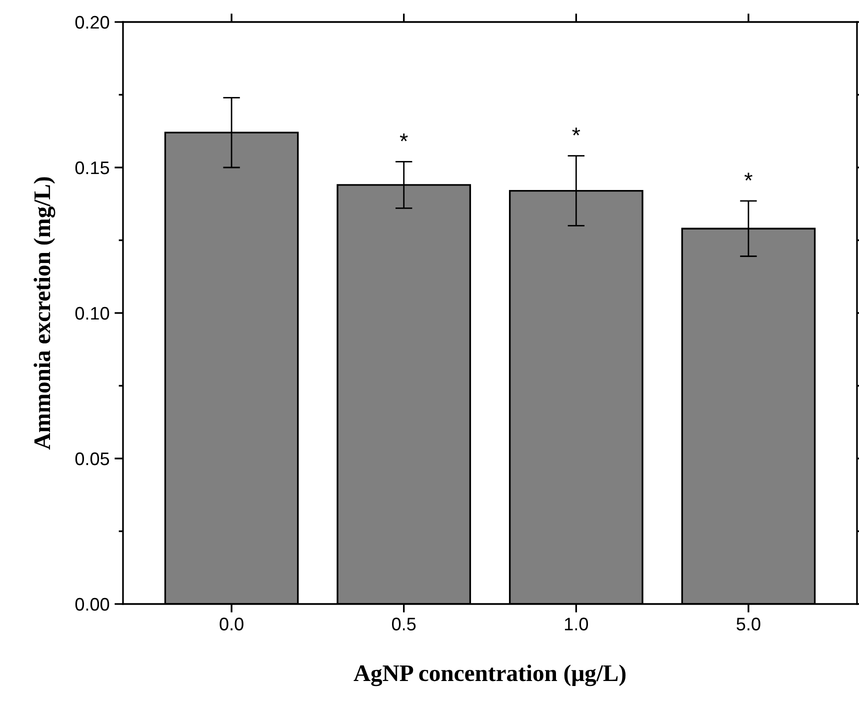 Image resolution: width=859 pixels, height=702 pixels. What do you see at coordinates (92, 604) in the screenshot?
I see `y-tick-label: 0.00` at bounding box center [92, 604].